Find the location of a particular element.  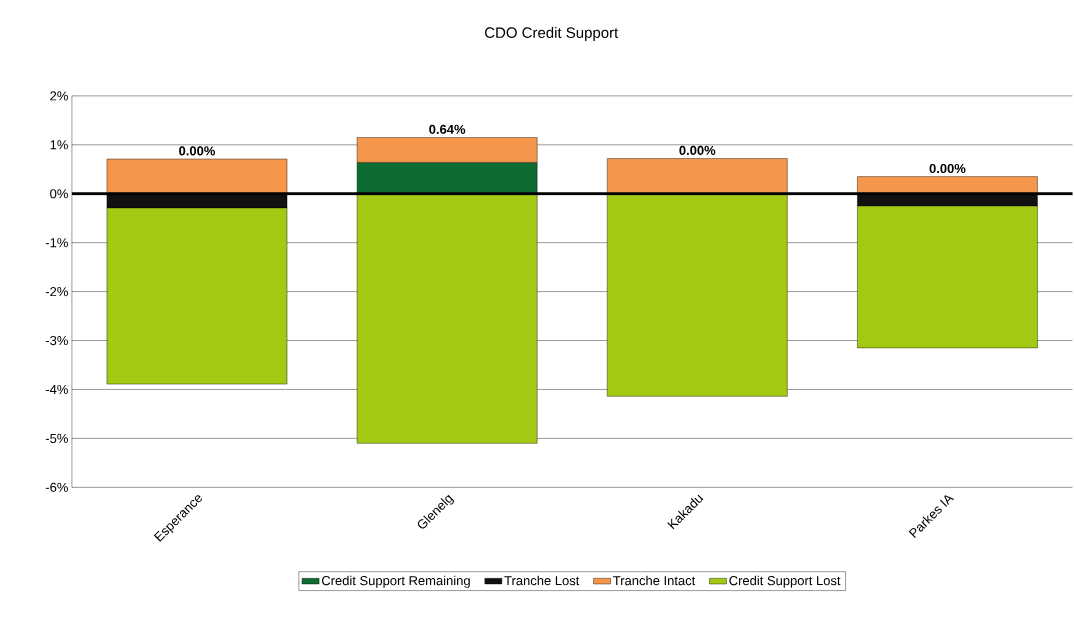

chart-title: CDO Credit Support is located at coordinates (552, 33).